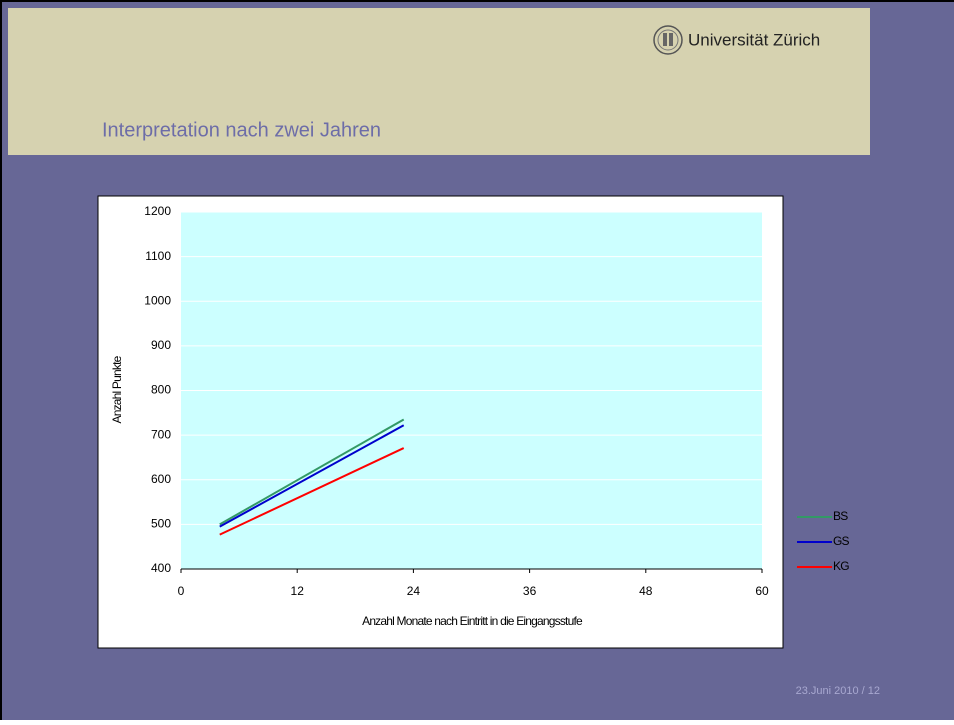  I want to click on y-tick-label: 600, so click(161, 479).